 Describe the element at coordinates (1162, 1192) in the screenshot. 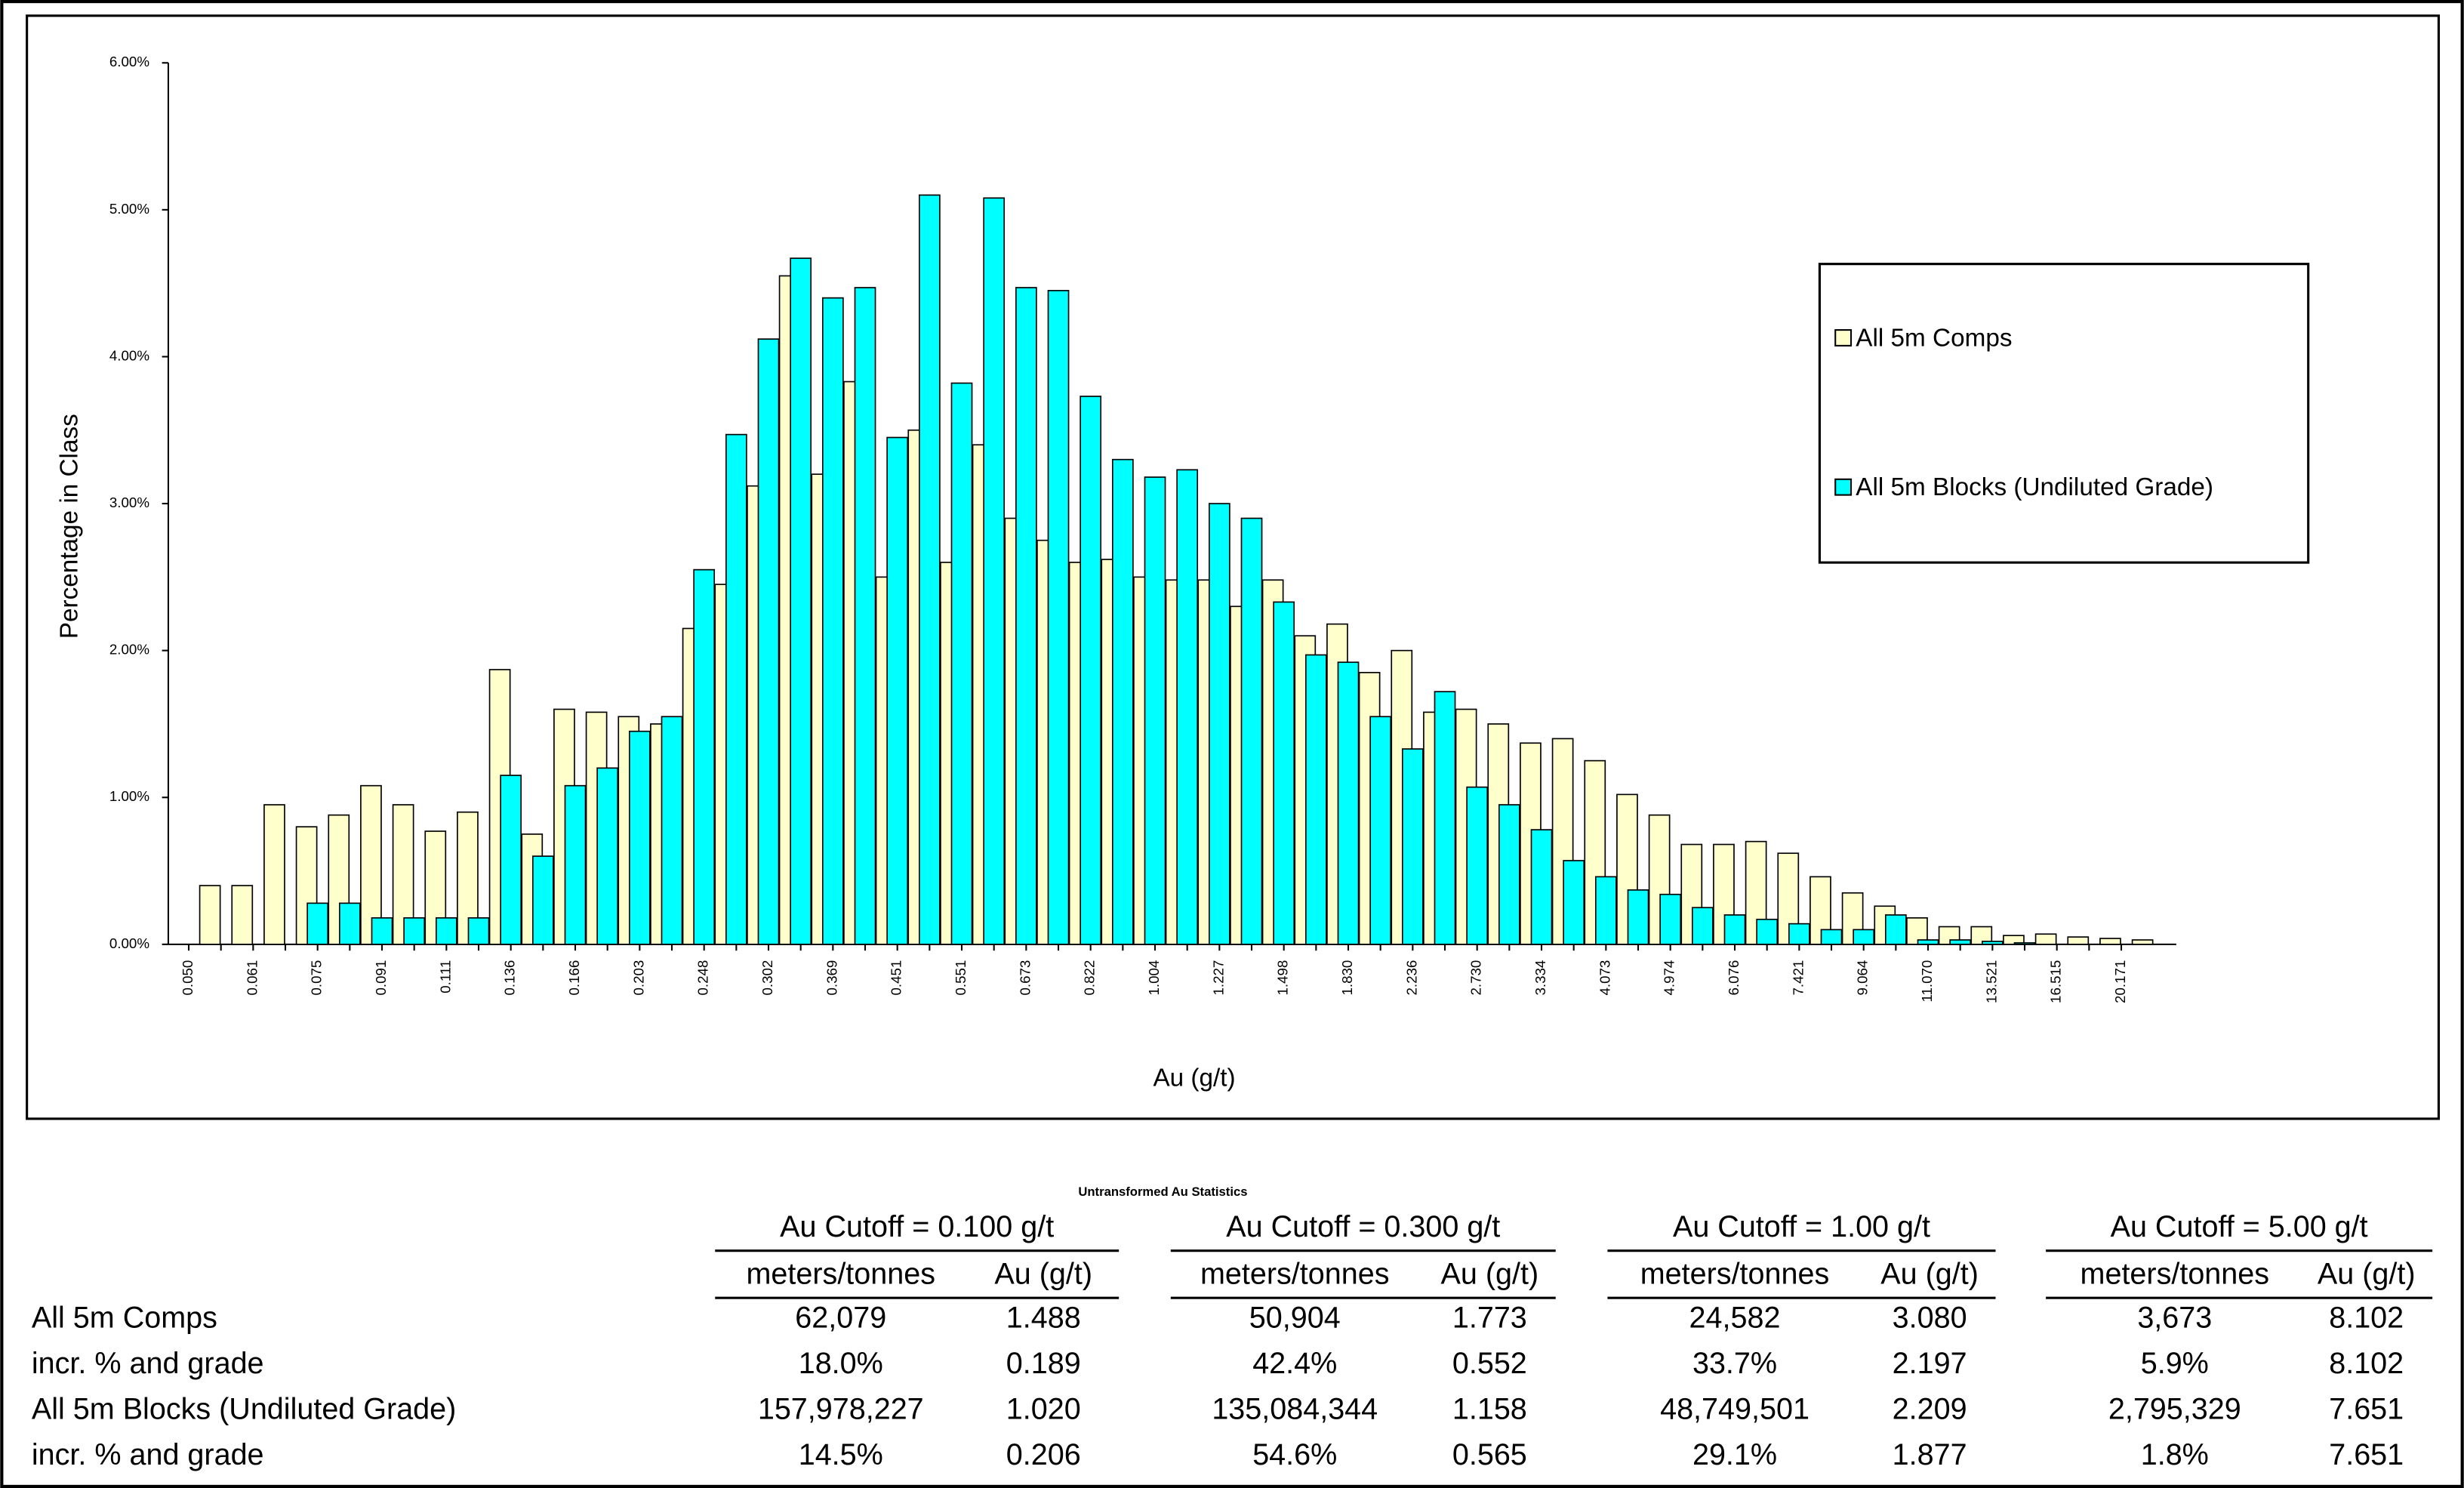

I see `table-title: Untransformed Au Statistics` at that location.